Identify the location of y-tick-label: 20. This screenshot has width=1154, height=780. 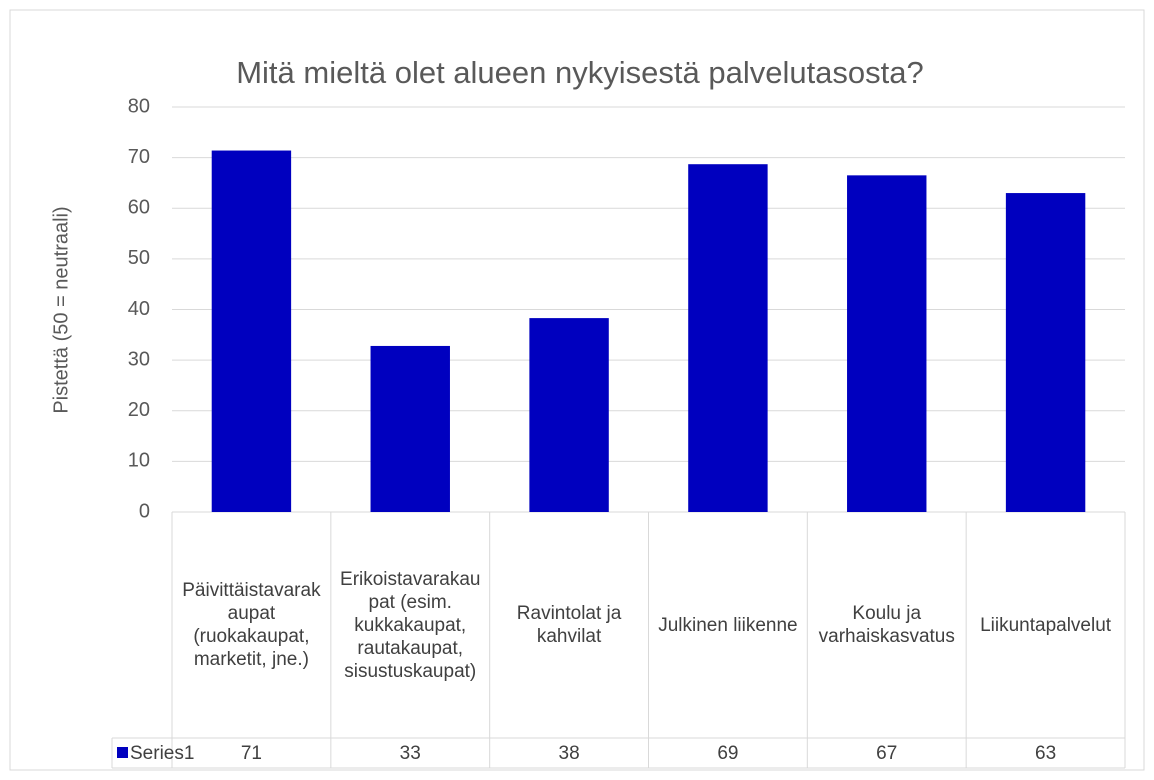
(139, 410).